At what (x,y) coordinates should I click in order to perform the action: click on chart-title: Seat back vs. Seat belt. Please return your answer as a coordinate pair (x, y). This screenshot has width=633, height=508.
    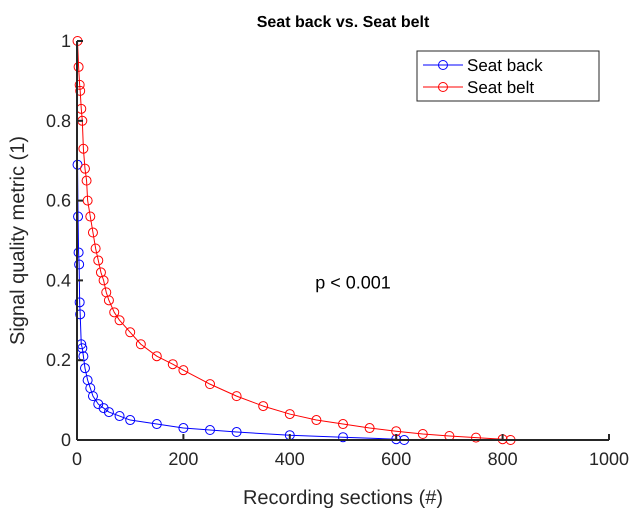
    Looking at the image, I should click on (343, 22).